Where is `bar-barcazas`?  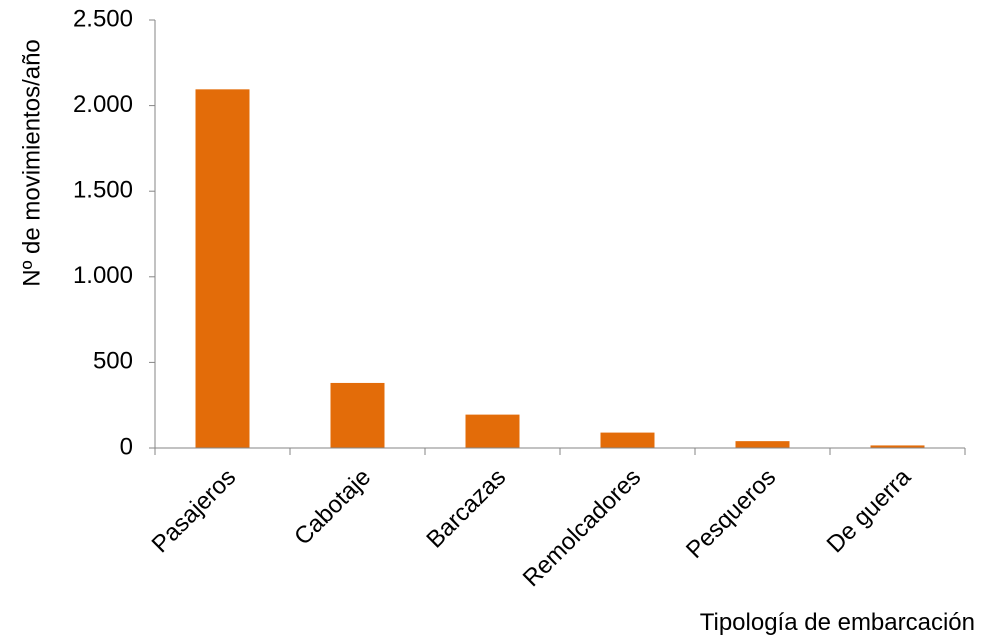 bar-barcazas is located at coordinates (492, 431).